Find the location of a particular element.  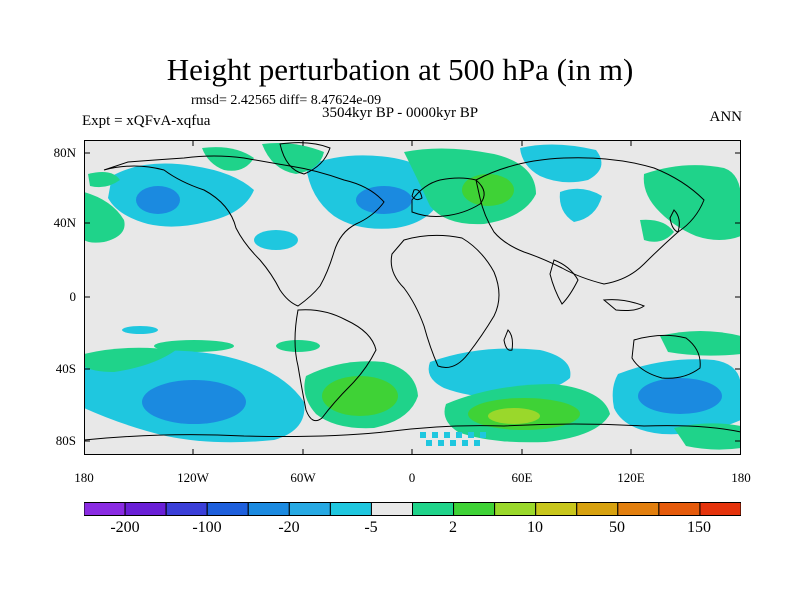

colorbar is located at coordinates (412, 509).